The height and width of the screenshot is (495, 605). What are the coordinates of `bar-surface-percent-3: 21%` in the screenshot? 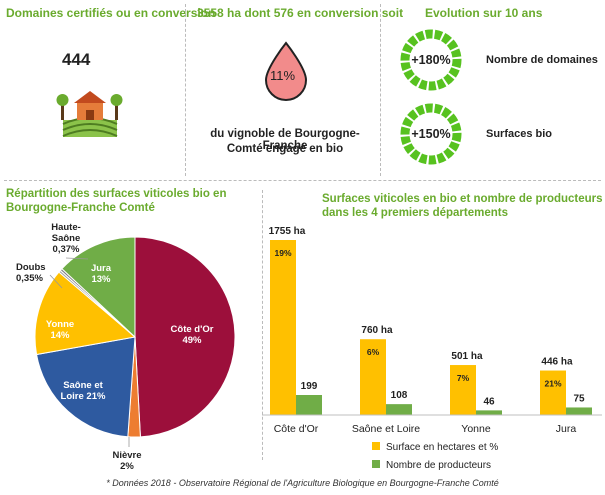 It's located at (552, 384).